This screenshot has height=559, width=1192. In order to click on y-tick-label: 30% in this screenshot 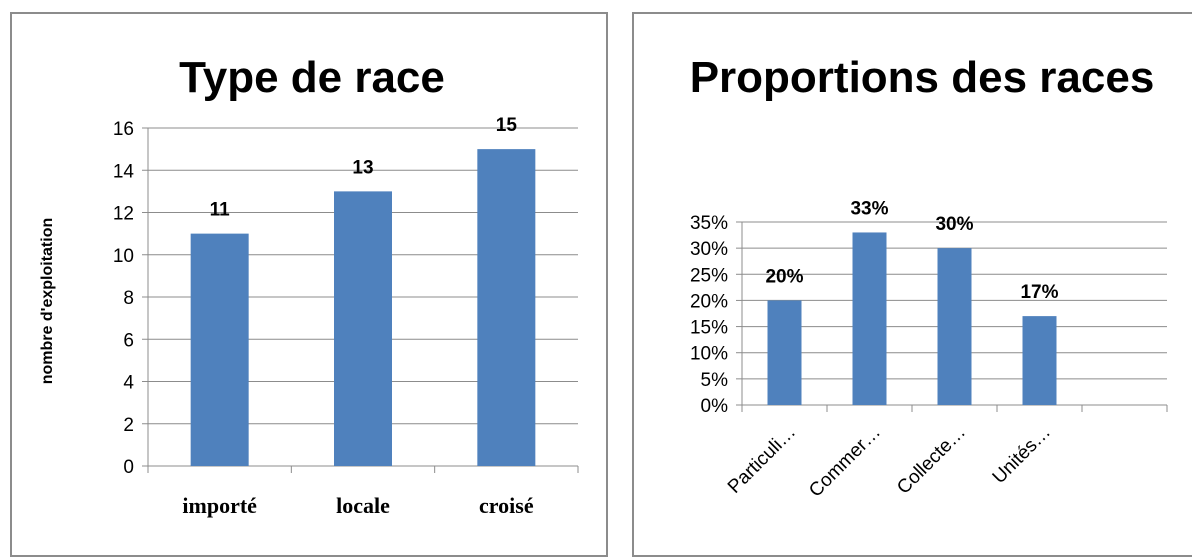, I will do `click(709, 249)`.